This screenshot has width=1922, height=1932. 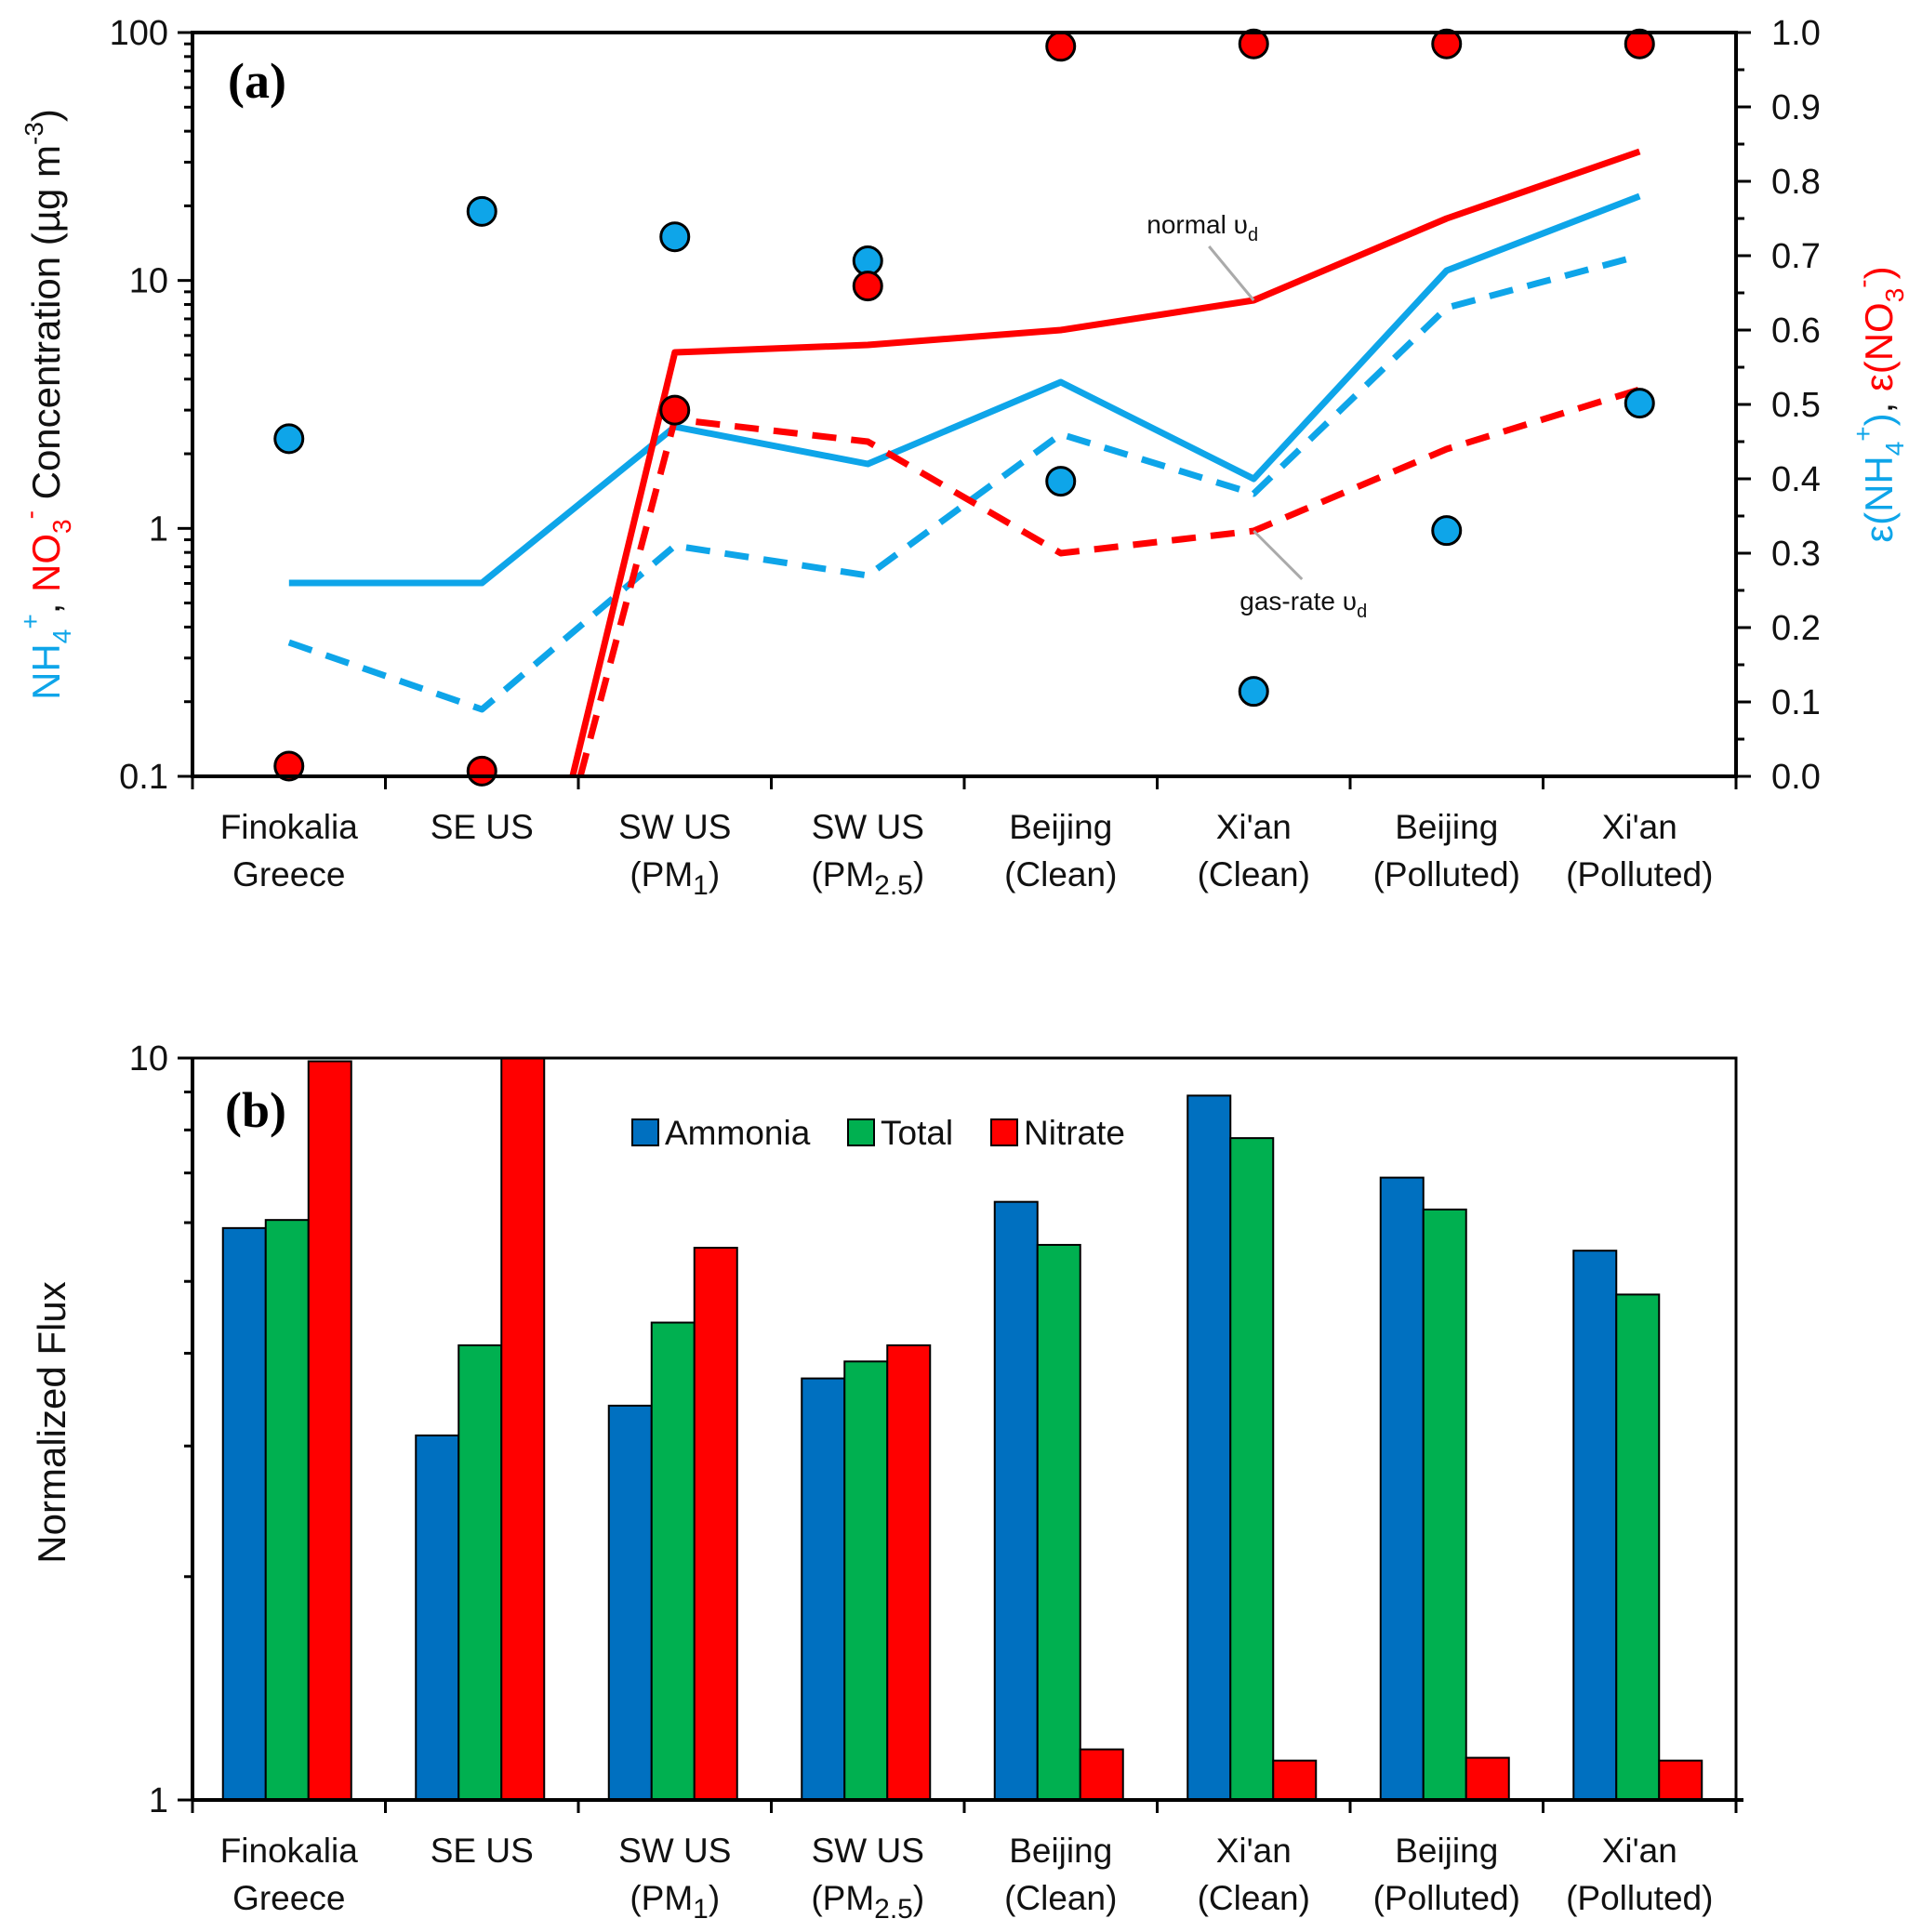 I want to click on a-cat-4-line2: (Clean), so click(x=1060, y=874).